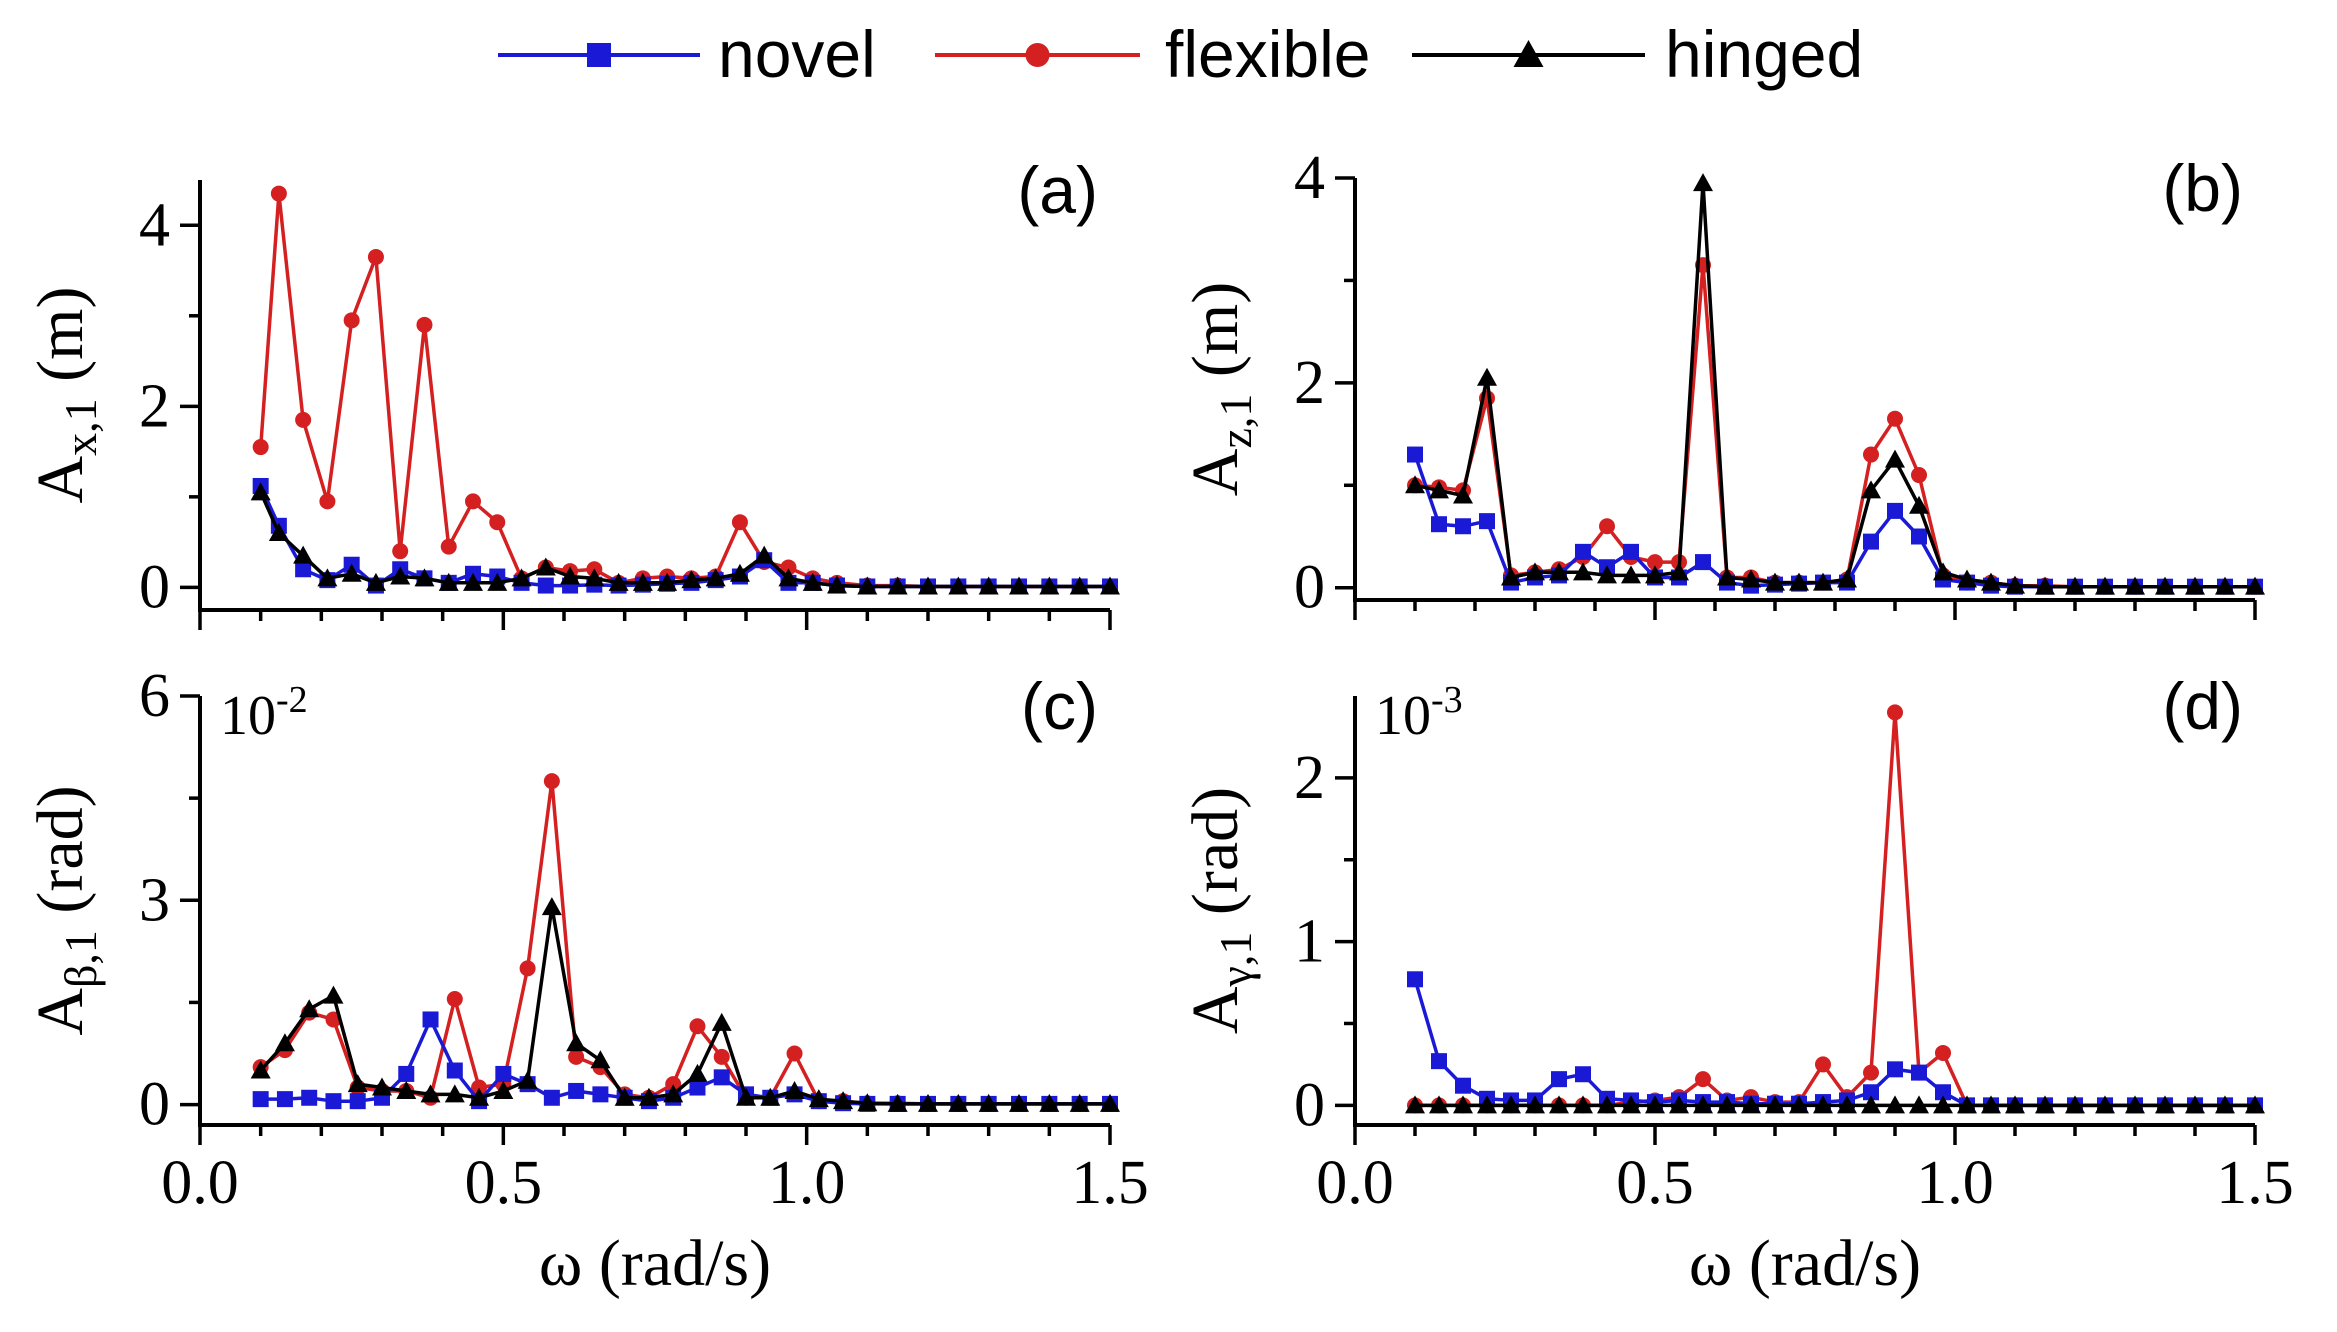  I want to click on y-axis-title: Az,1 (m), so click(1220, 389).